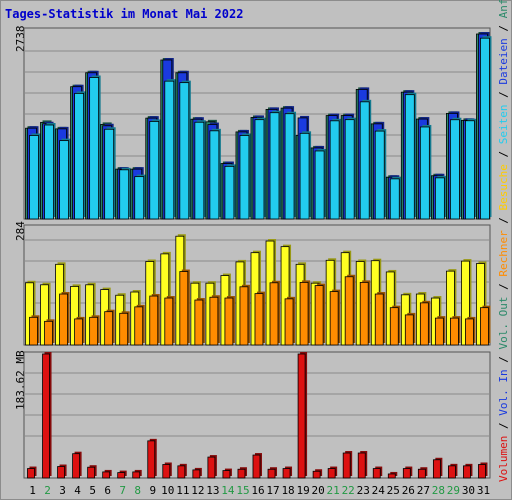 The width and height of the screenshot is (512, 500). I want to click on day-label-29: 29, so click(453, 490).